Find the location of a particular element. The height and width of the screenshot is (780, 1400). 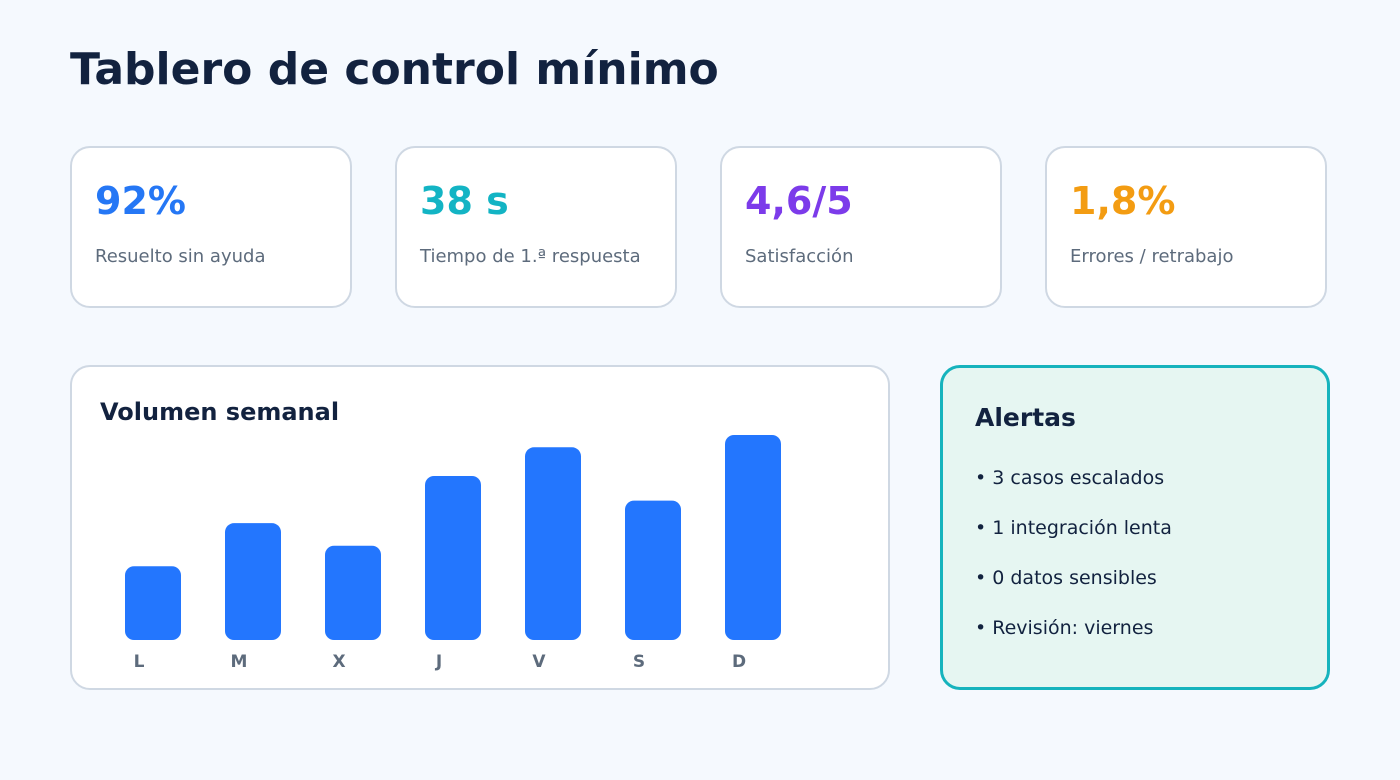

kpi-value: 38 s is located at coordinates (464, 201).